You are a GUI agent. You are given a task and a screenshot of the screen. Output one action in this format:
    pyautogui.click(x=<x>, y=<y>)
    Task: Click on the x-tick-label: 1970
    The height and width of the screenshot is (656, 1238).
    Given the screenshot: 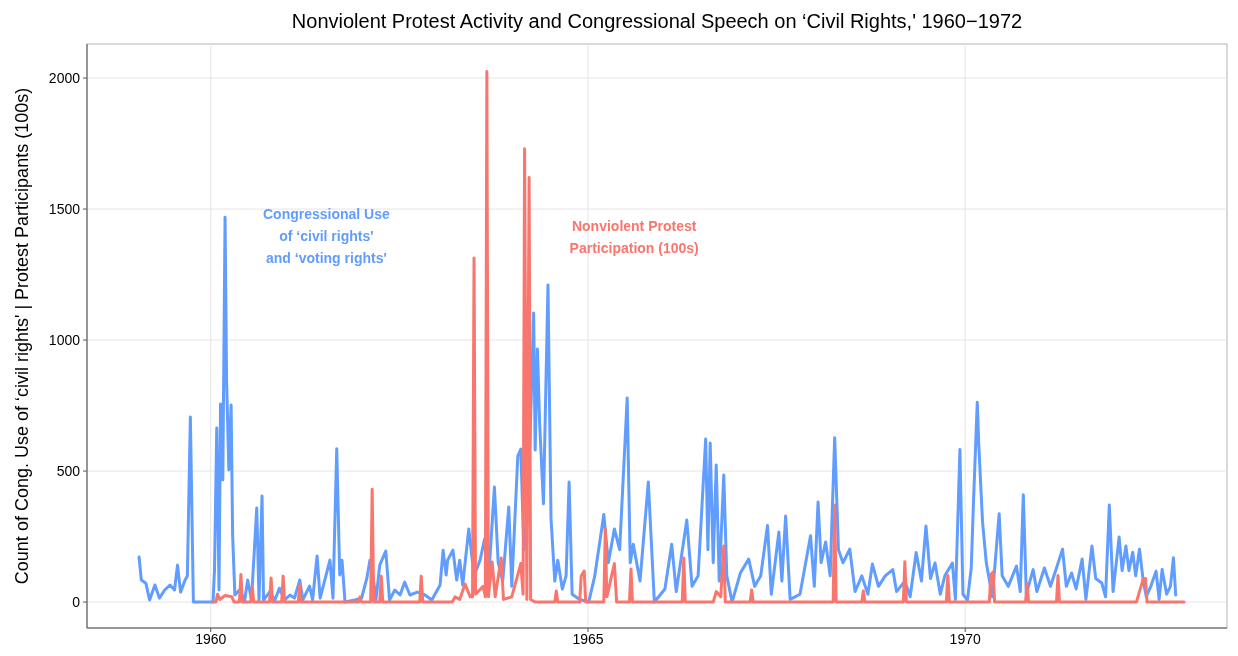 What is the action you would take?
    pyautogui.click(x=965, y=639)
    